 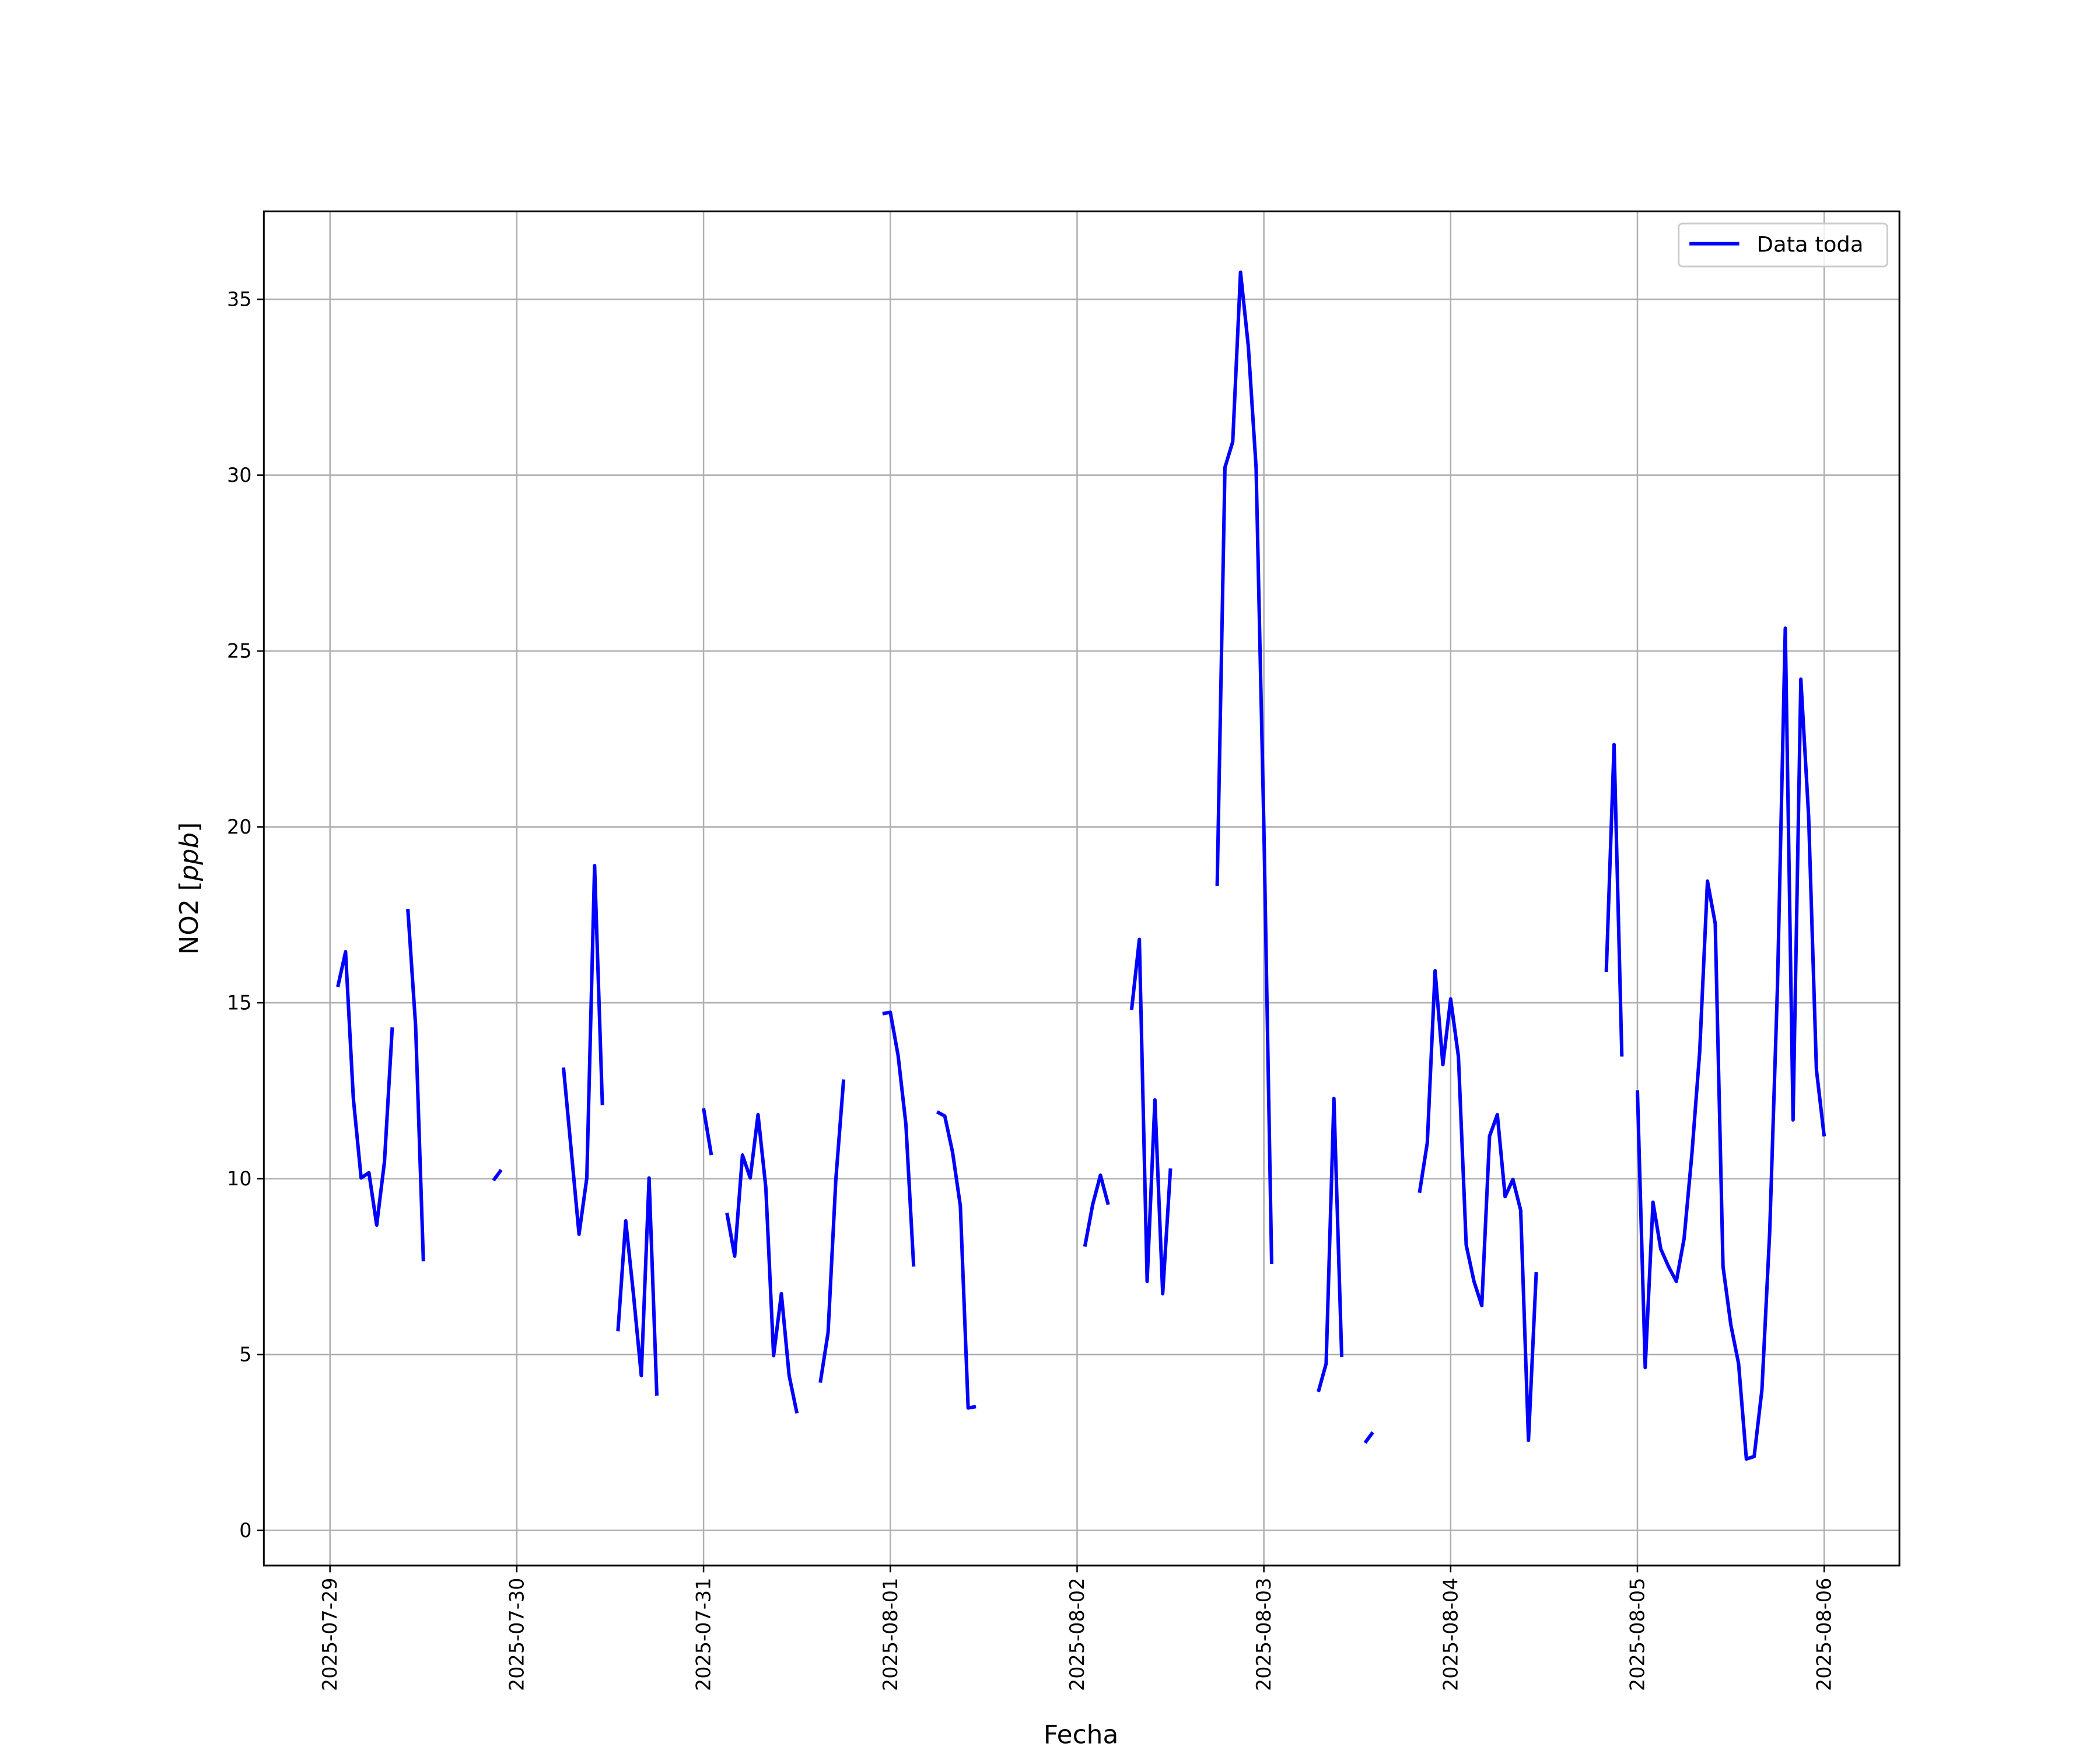 What do you see at coordinates (239, 652) in the screenshot?
I see `y-tick-label: 25` at bounding box center [239, 652].